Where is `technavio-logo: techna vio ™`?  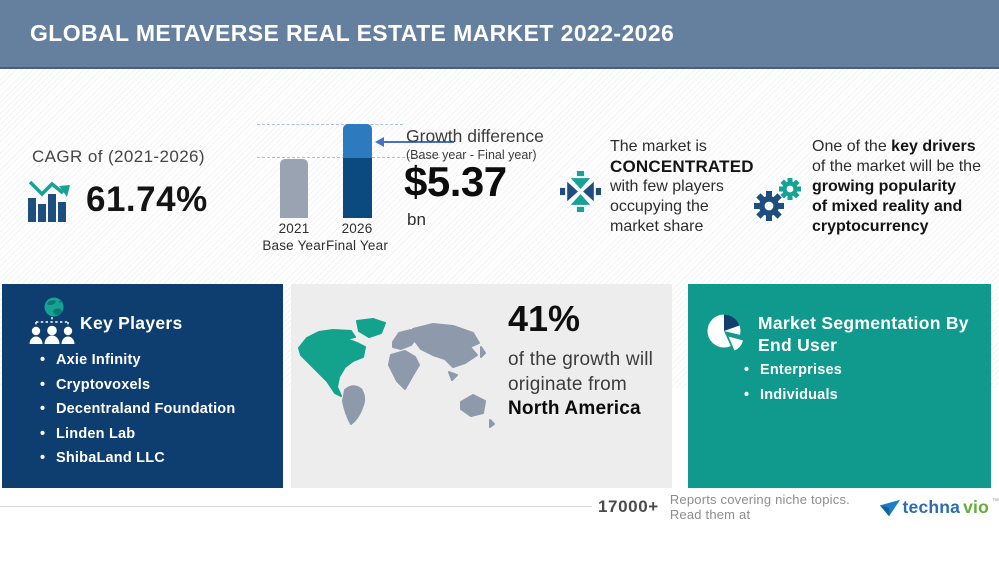 technavio-logo: techna vio ™ is located at coordinates (939, 507).